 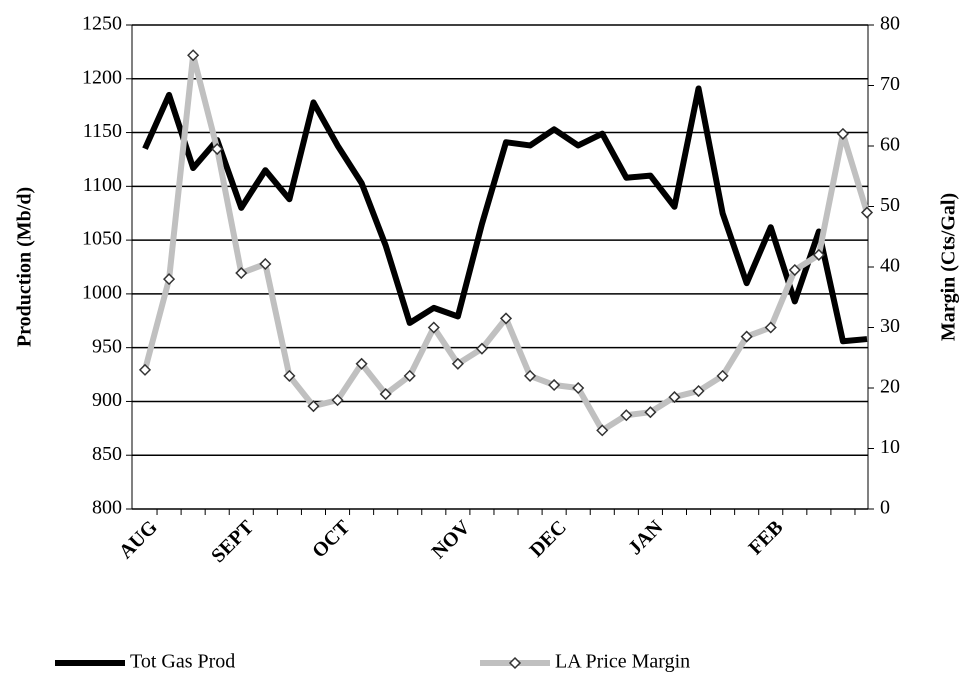 I want to click on y2-tick-label: 80, so click(x=890, y=24).